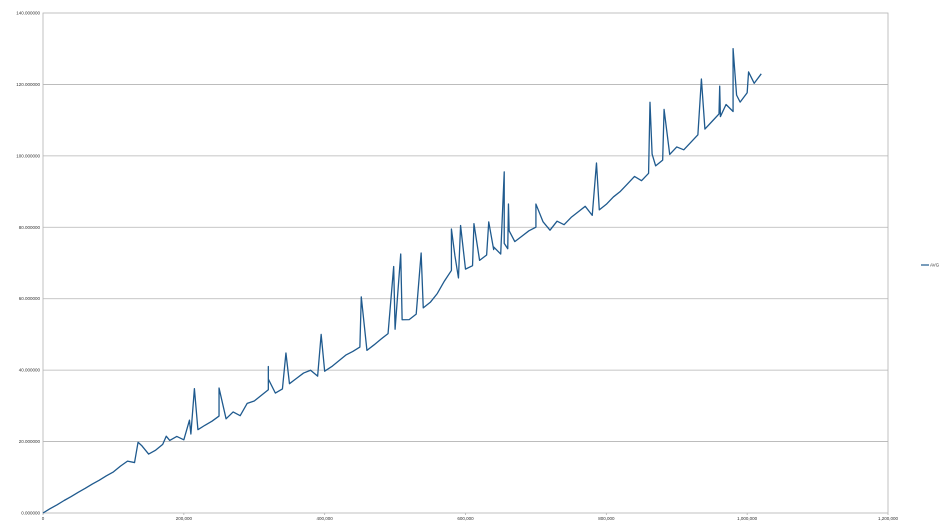 The image size is (943, 530). I want to click on x-tick-label: 400,000, so click(325, 518).